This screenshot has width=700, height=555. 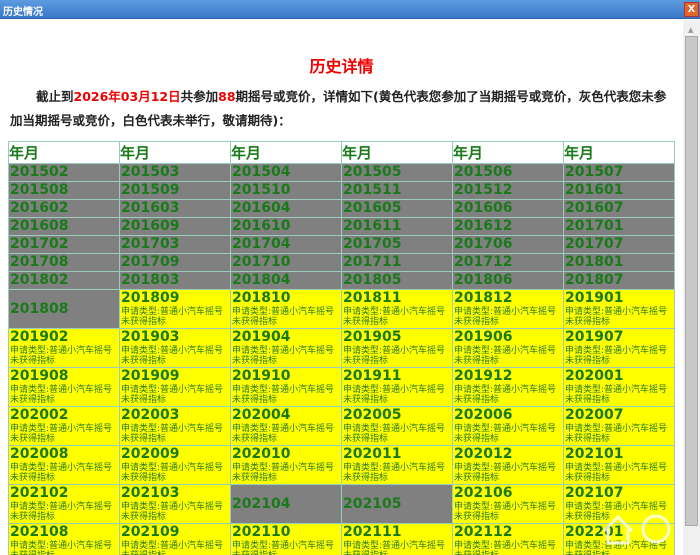 I want to click on period-cell-not-participated: 201805, so click(x=397, y=280).